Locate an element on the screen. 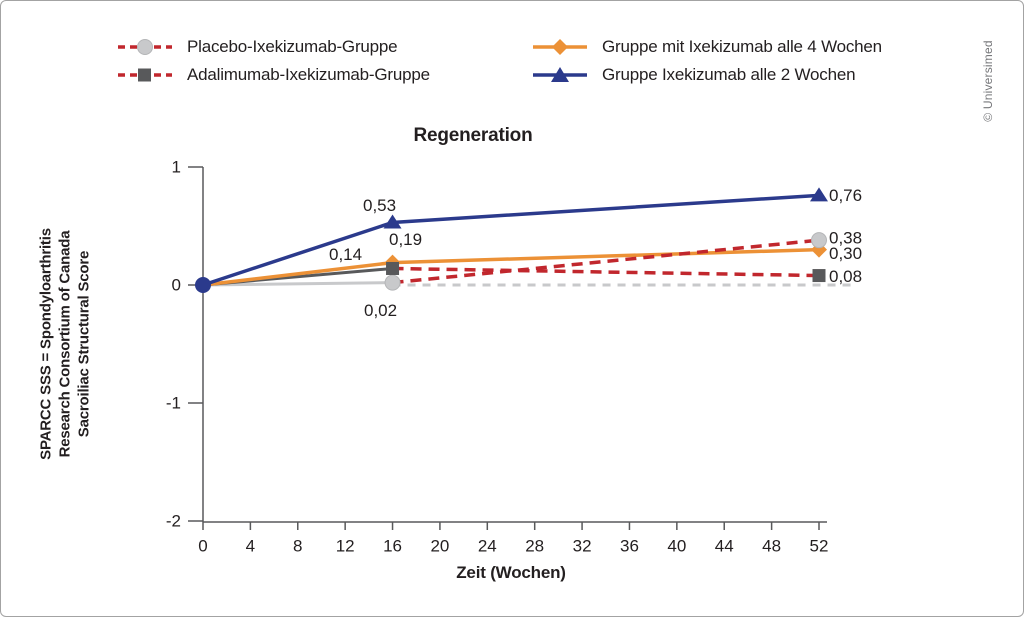 The width and height of the screenshot is (1024, 617). point-label-0,76: 0,76 is located at coordinates (845, 195).